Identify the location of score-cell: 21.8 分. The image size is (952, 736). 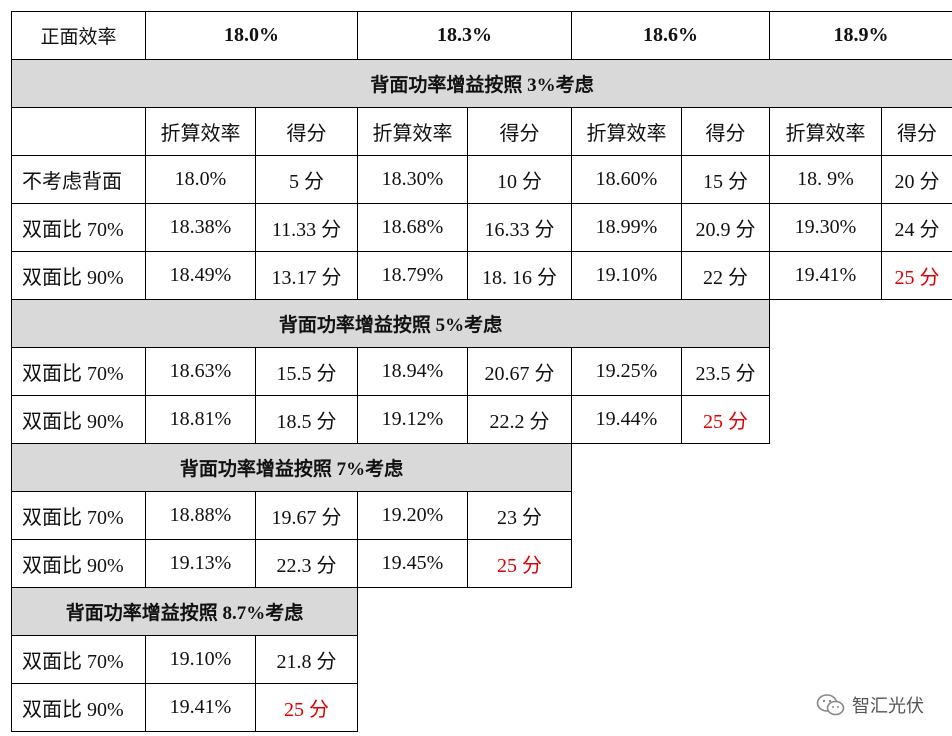
(306, 659).